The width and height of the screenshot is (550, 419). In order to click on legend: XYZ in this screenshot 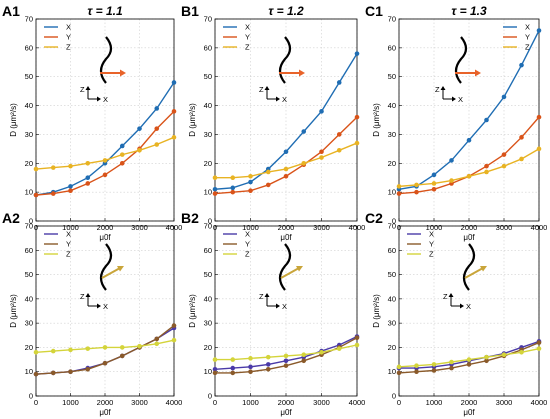, I will do `click(516, 37)`.